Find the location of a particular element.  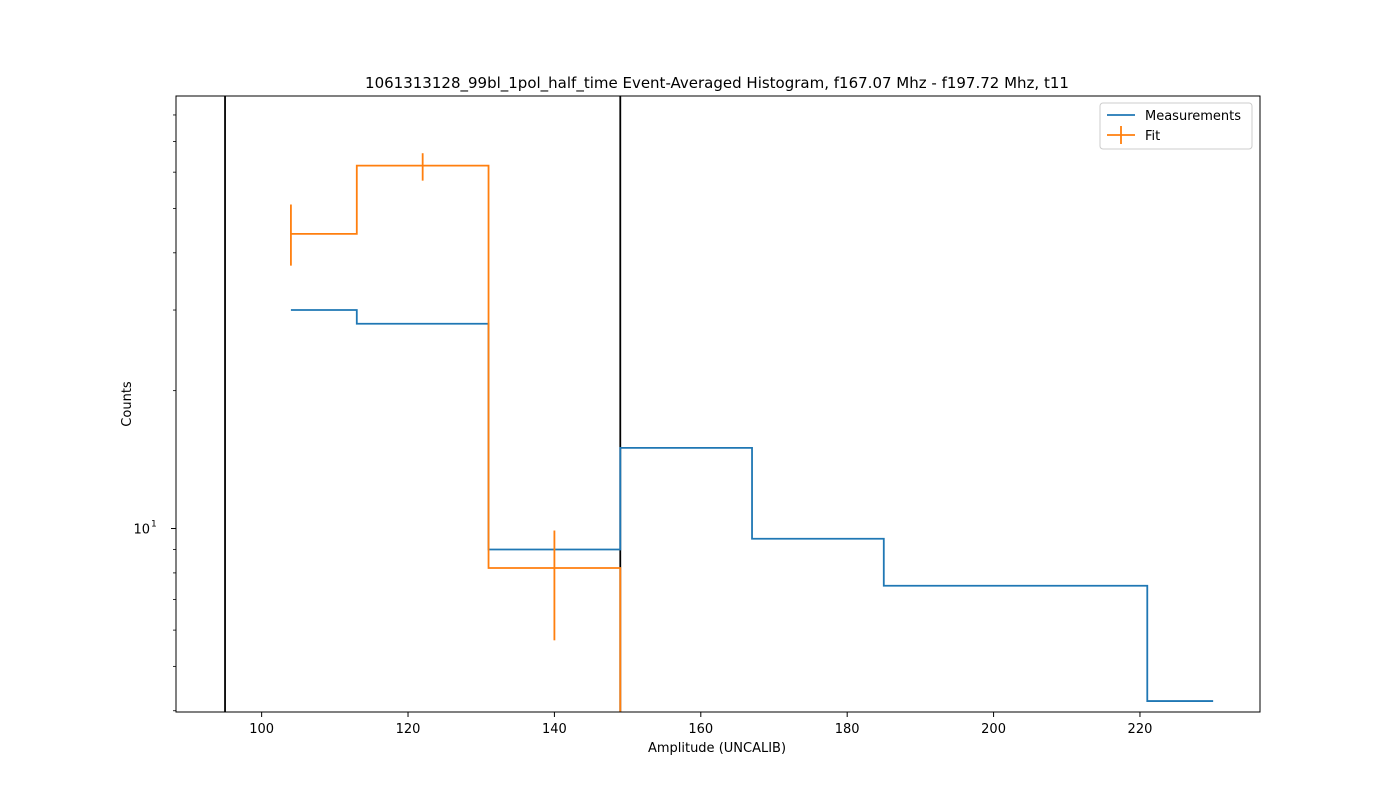

x-tick-label-140: 140 is located at coordinates (554, 729).